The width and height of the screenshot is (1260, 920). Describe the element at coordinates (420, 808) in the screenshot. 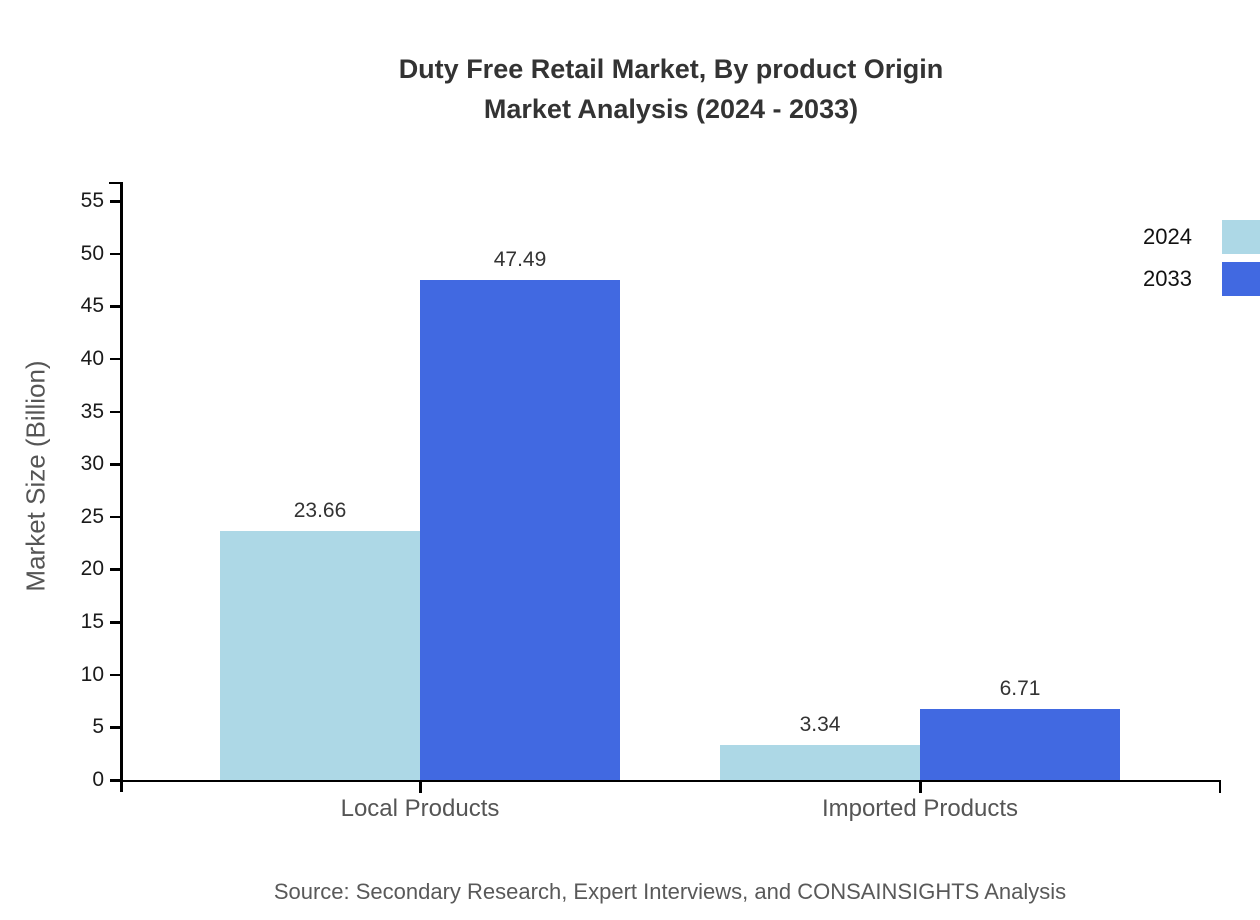

I see `x-category-label-local-products: Local Products` at that location.